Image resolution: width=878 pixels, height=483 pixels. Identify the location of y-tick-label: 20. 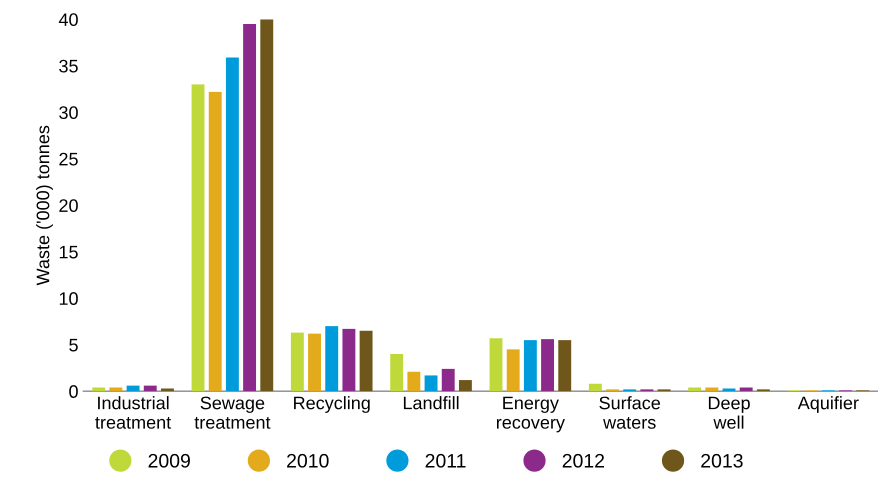
(68, 205).